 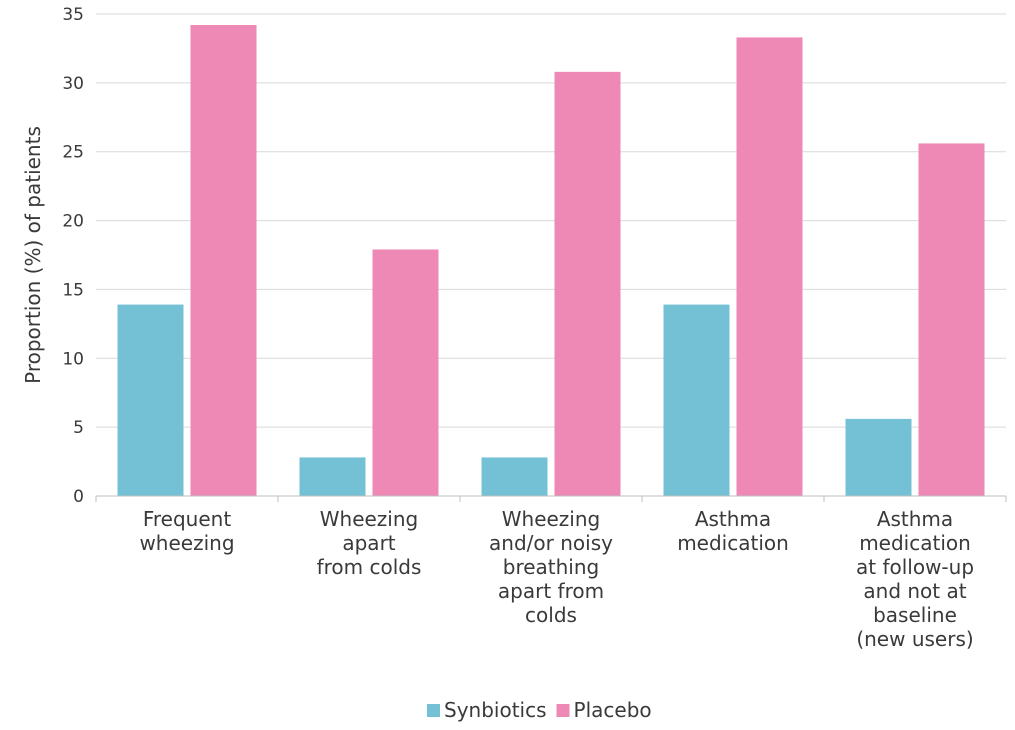 I want to click on category-label-line: colds, so click(x=551, y=615).